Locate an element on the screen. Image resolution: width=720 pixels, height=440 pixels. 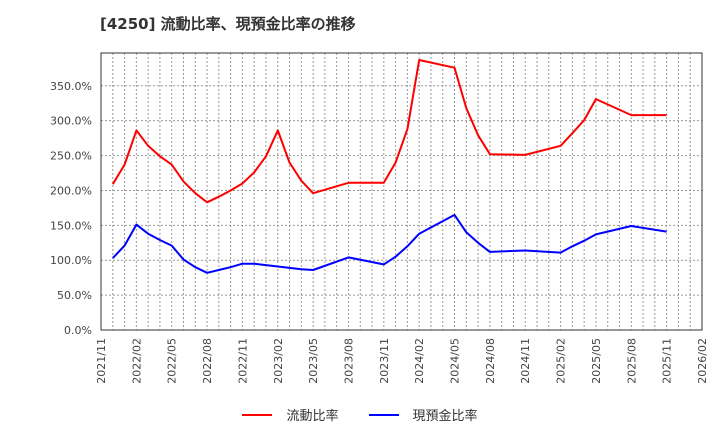
y-tick-label: 150.0% is located at coordinates (71, 225).